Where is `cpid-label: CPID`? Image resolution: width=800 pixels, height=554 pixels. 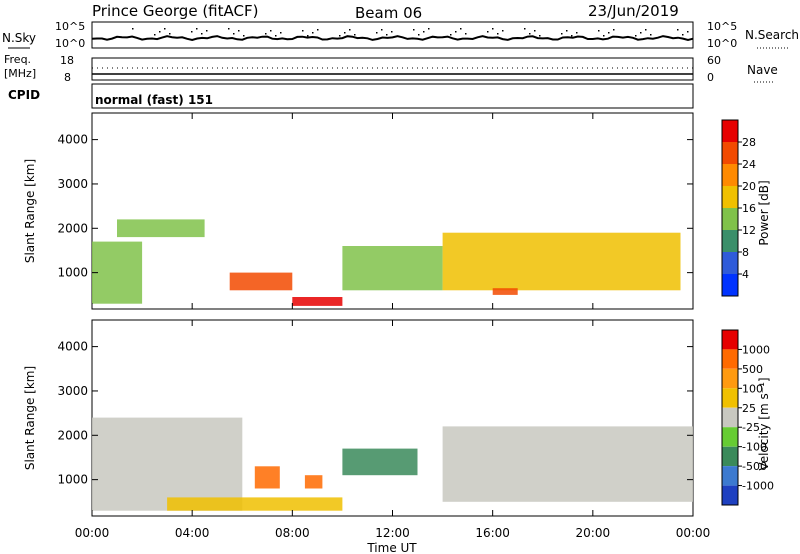
cpid-label: CPID is located at coordinates (24, 95).